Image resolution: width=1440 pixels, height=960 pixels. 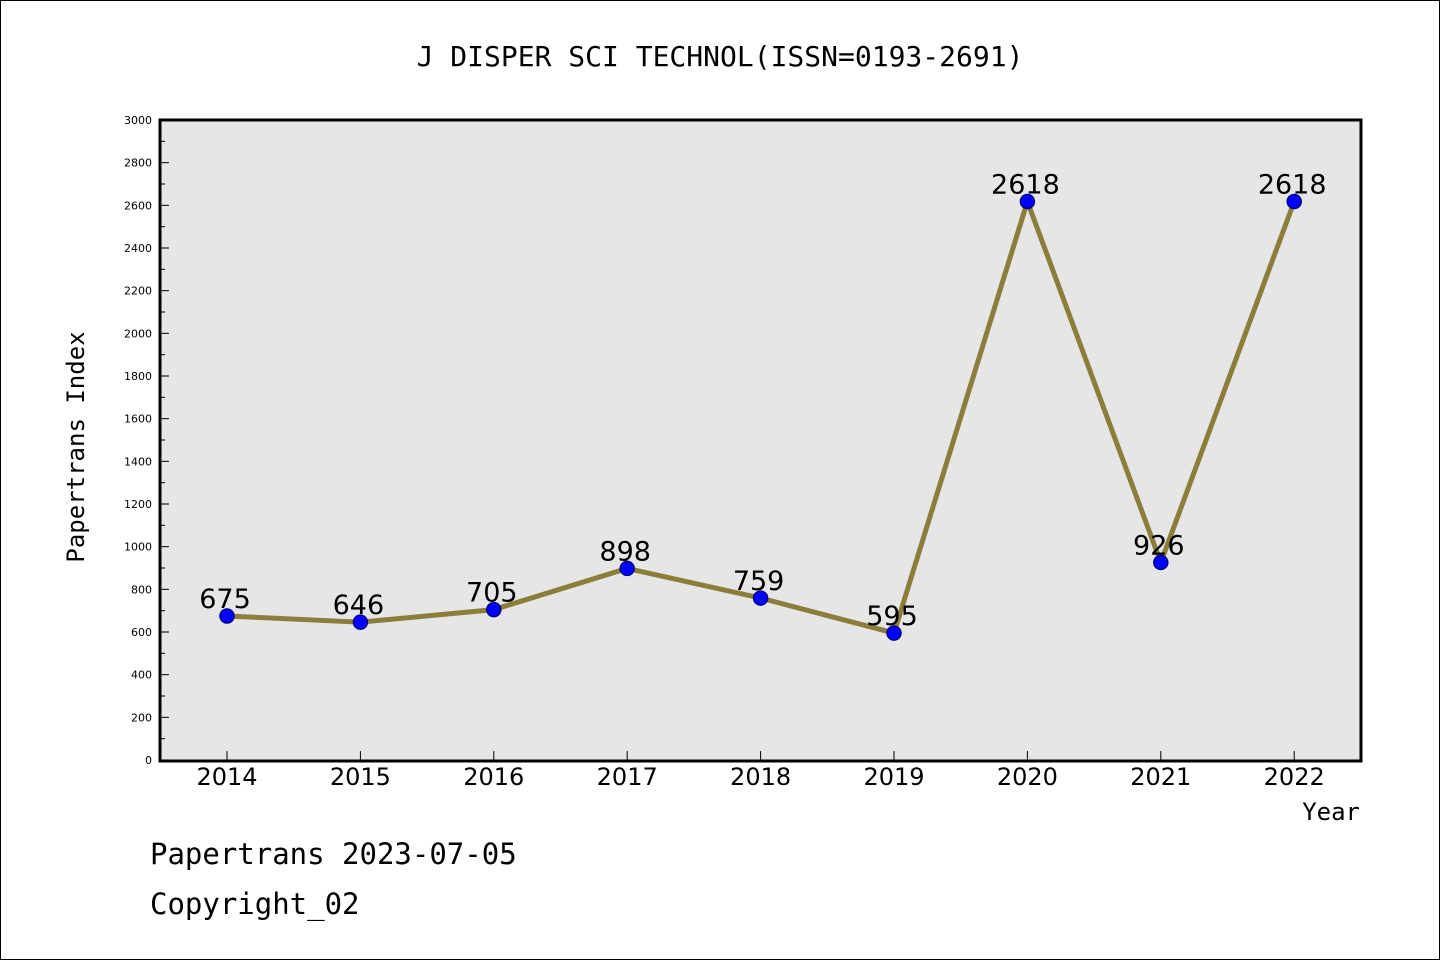 I want to click on data-label: 898, so click(x=625, y=551).